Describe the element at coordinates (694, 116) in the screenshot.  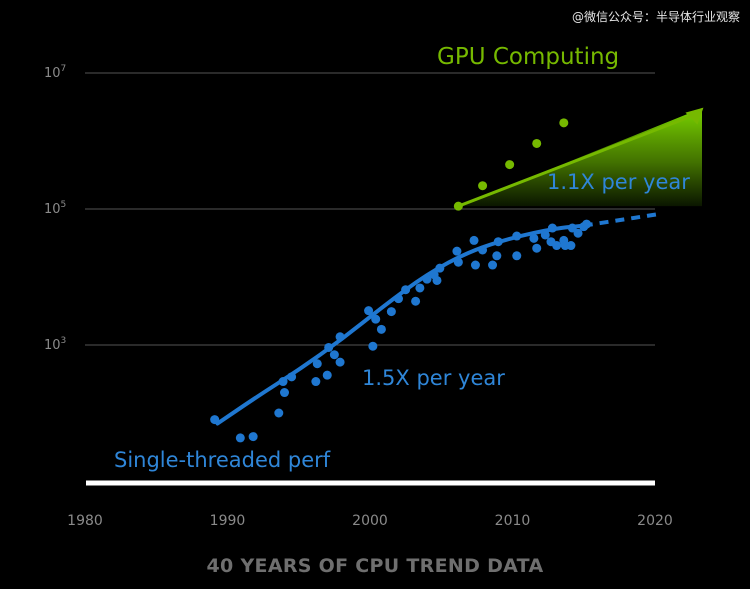
I see `gpu-arrow-head` at that location.